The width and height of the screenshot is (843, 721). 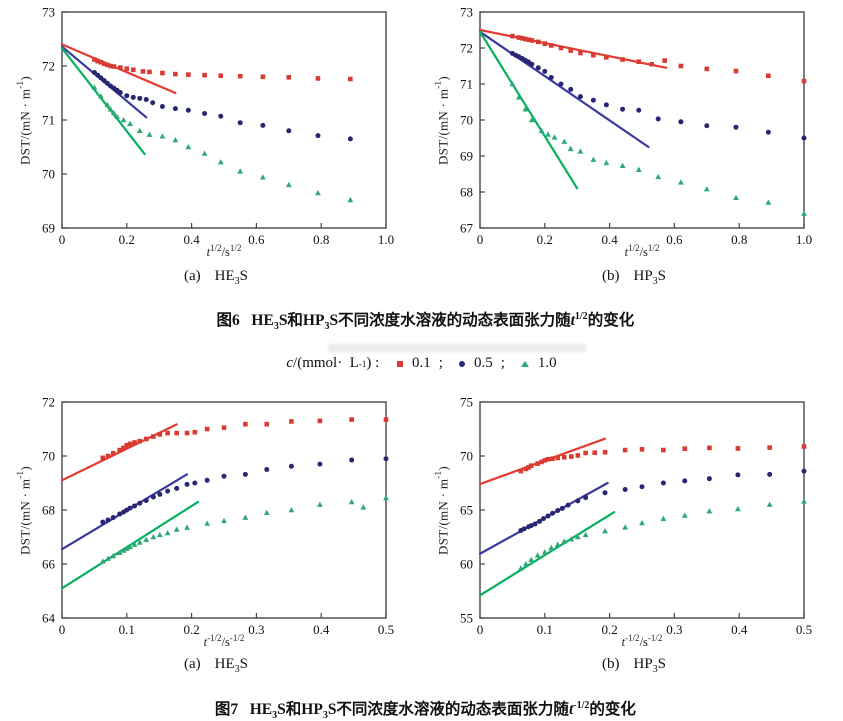 What do you see at coordinates (421, 363) in the screenshot?
I see `legend-item-label: 0.1` at bounding box center [421, 363].